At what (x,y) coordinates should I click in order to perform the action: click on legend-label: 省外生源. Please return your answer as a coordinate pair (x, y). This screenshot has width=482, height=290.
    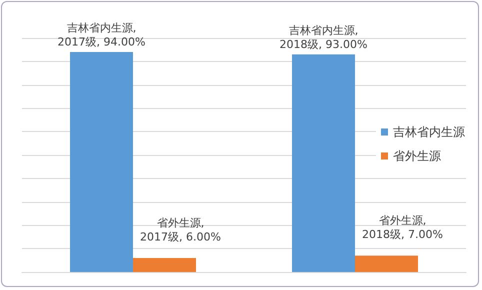
    Looking at the image, I should click on (417, 156).